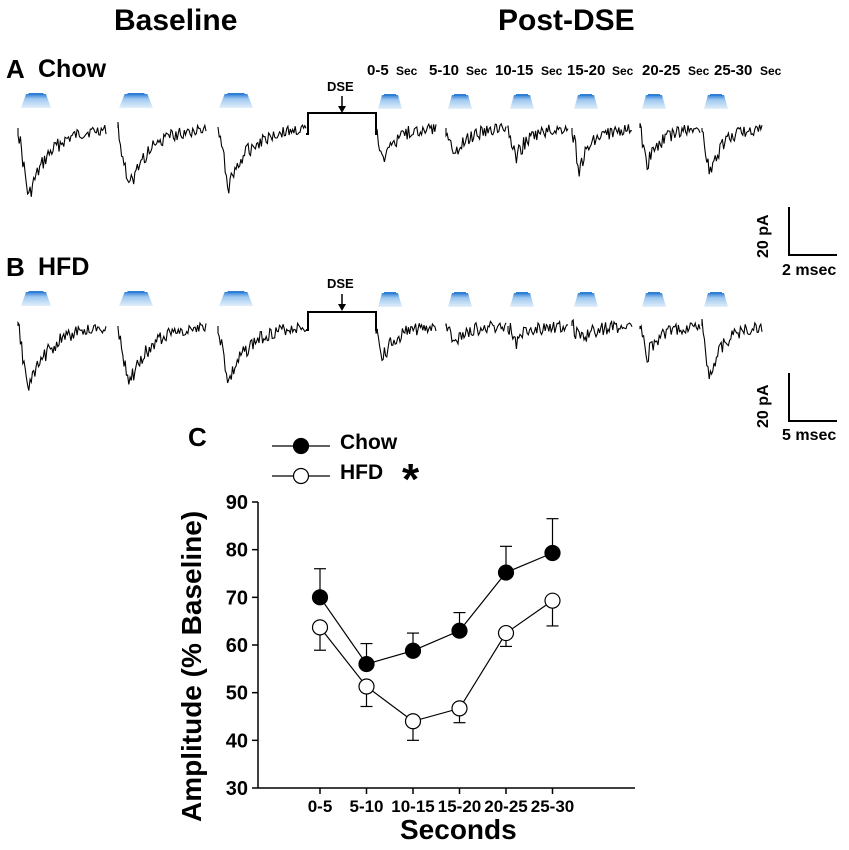 Image resolution: width=849 pixels, height=850 pixels. Describe the element at coordinates (812, 231) in the screenshot. I see `scale-bar-a` at that location.